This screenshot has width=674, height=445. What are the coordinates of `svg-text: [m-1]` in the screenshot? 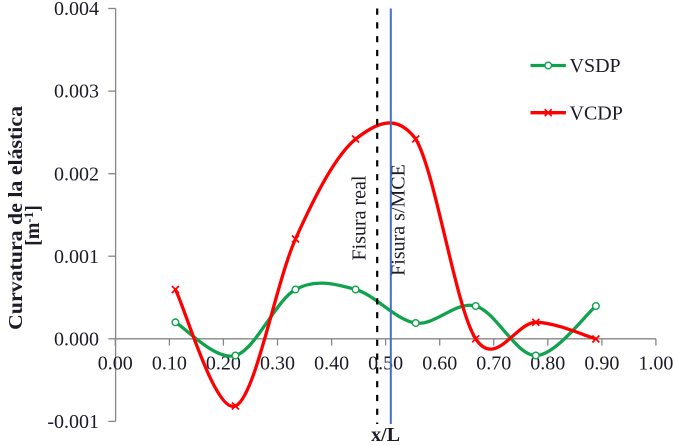 It's located at (32, 225).